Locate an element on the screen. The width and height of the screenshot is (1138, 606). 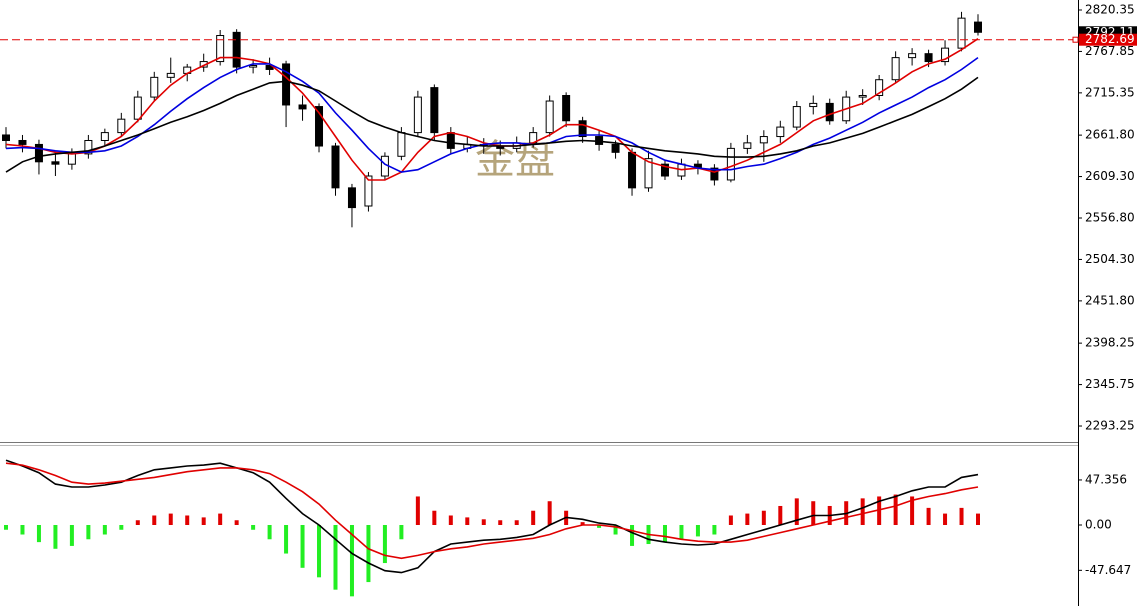
price-line-handle is located at coordinates (1075, 39).